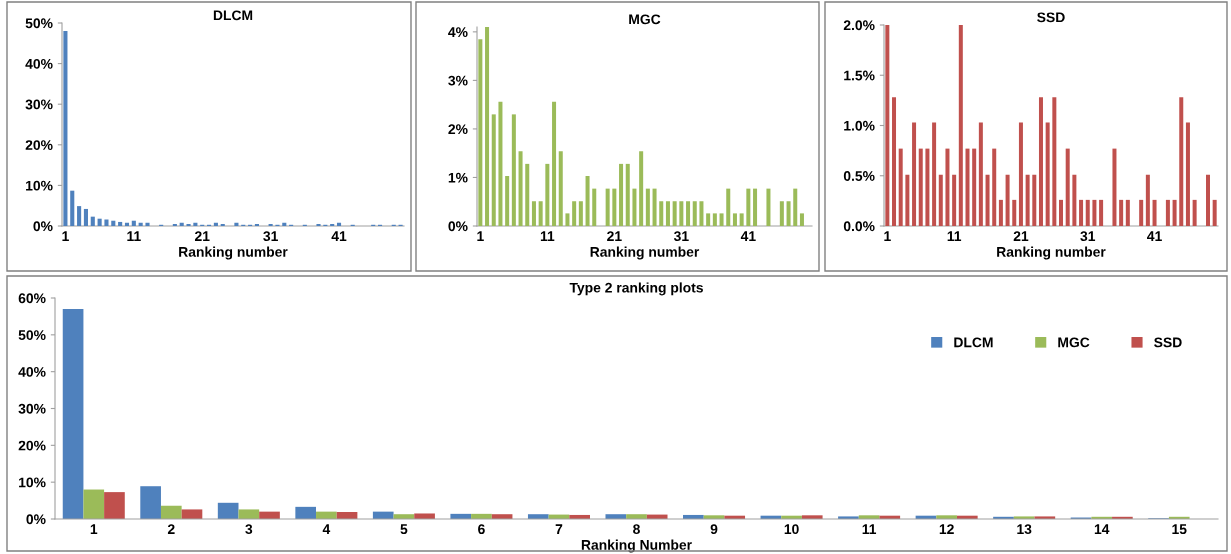 The height and width of the screenshot is (554, 1231). I want to click on y-tick-label: 1.0%, so click(859, 125).